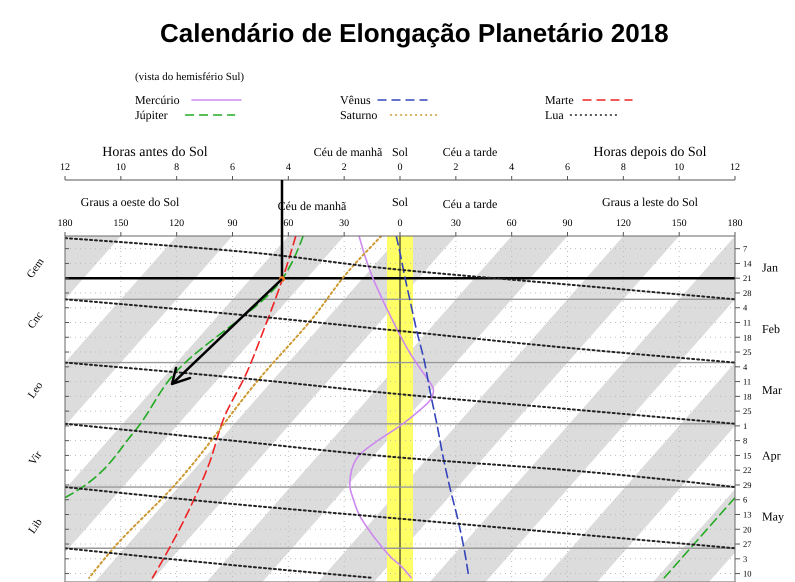 Image resolution: width=795 pixels, height=582 pixels. I want to click on y-tick-label: 20, so click(747, 529).